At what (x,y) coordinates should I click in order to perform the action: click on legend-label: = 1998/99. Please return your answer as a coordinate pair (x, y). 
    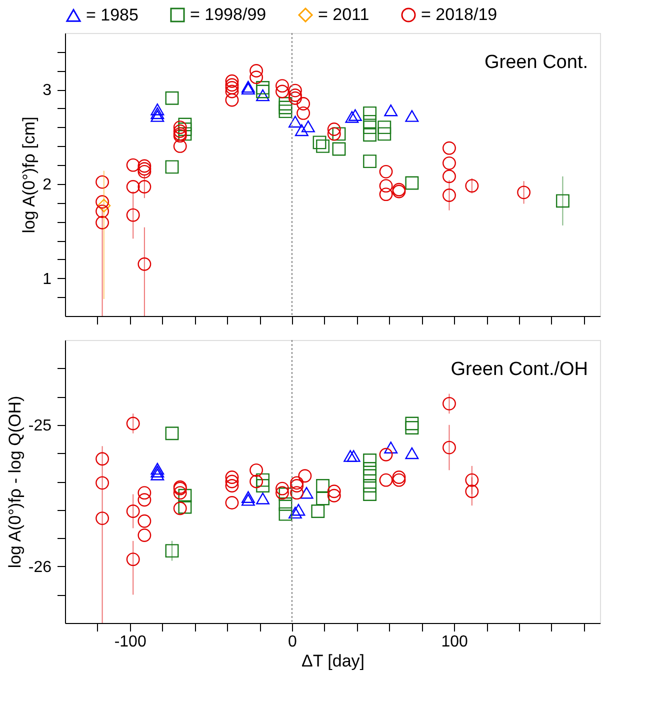
    Looking at the image, I should click on (228, 14).